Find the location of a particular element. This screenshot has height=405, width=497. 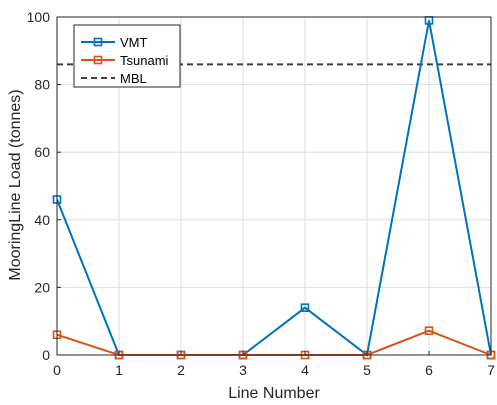

legend: VMT Tsunami MBL is located at coordinates (127, 56).